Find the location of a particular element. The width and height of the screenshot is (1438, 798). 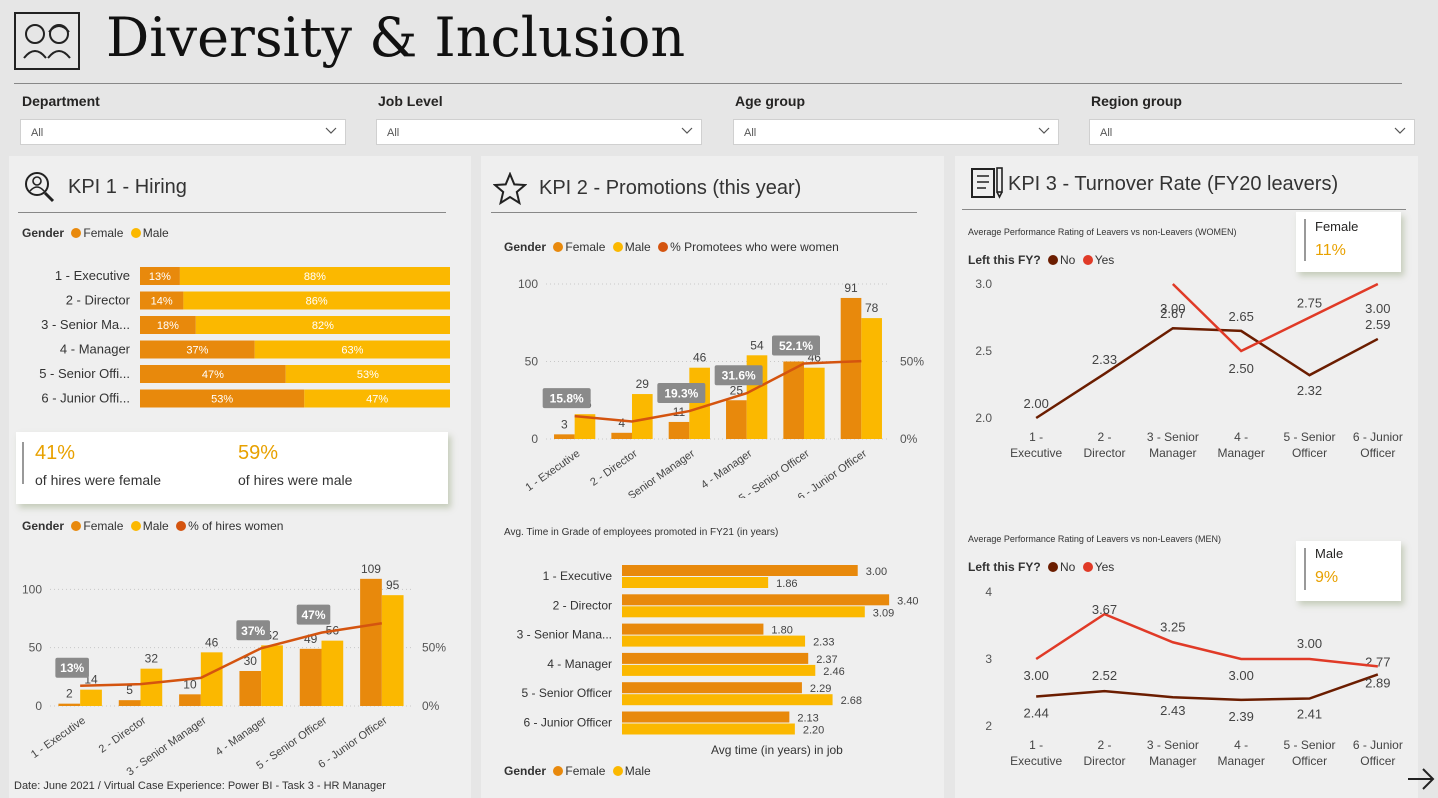

female-bar-label: 18% is located at coordinates (168, 326).